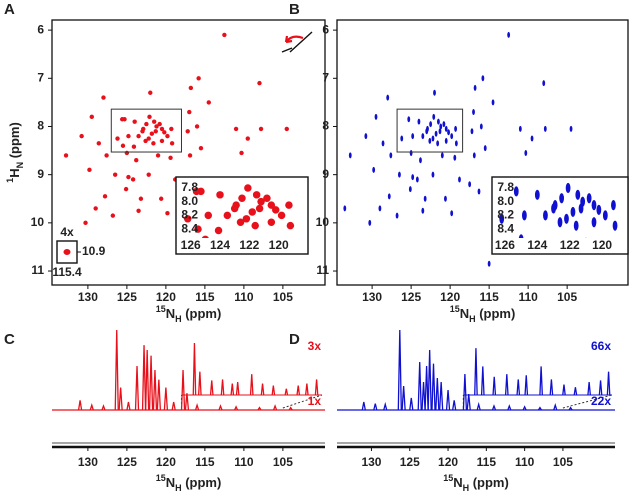 This screenshot has height=496, width=635. Describe the element at coordinates (532, 257) in the screenshot. I see `inset-peaks` at that location.